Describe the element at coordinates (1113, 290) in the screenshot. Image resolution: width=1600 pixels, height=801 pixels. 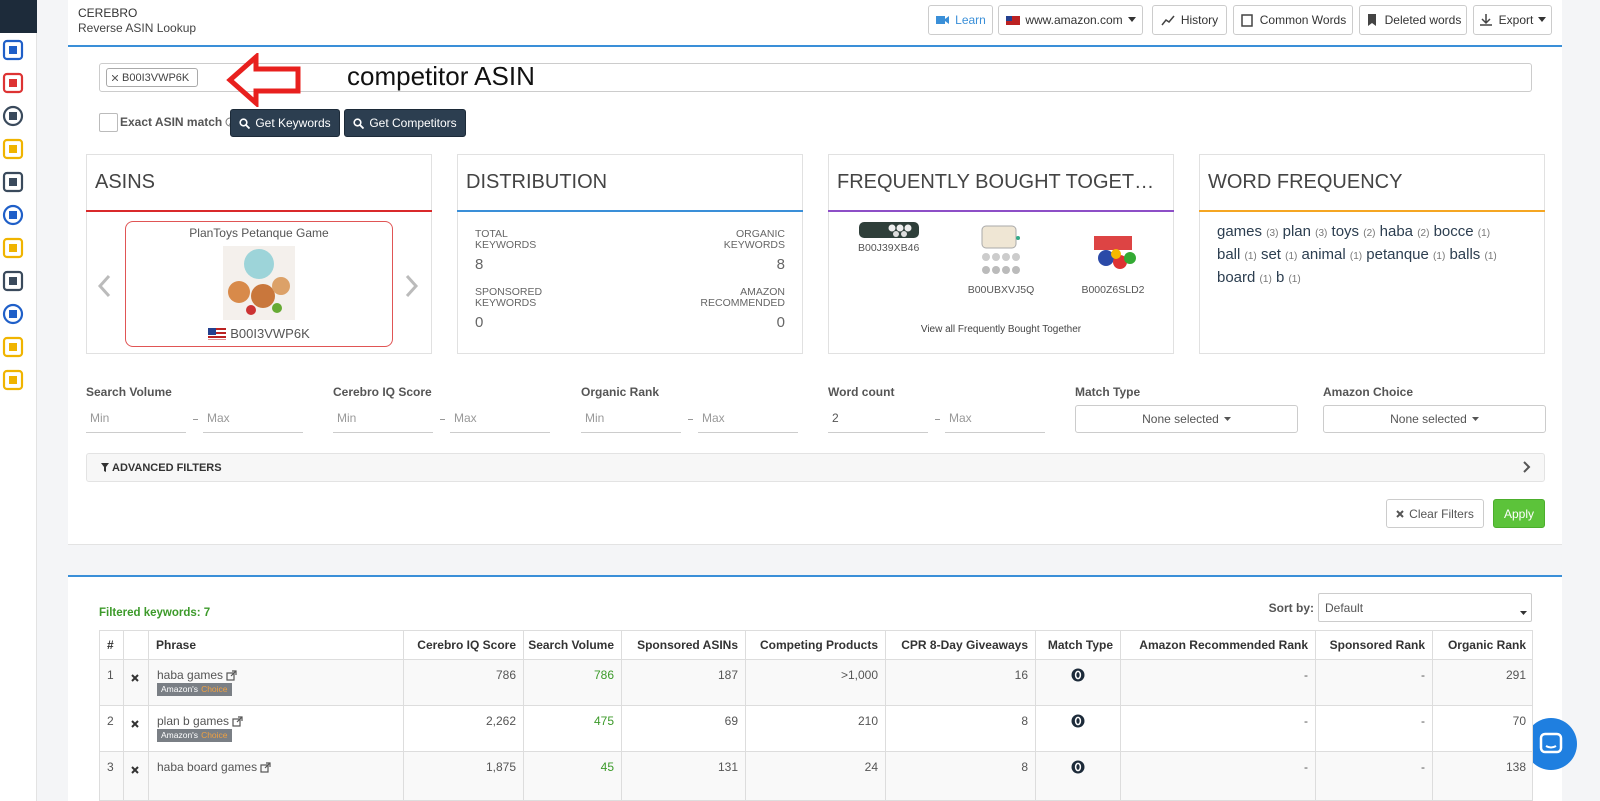
I see `fbt-asin: B000Z6SLD2` at that location.